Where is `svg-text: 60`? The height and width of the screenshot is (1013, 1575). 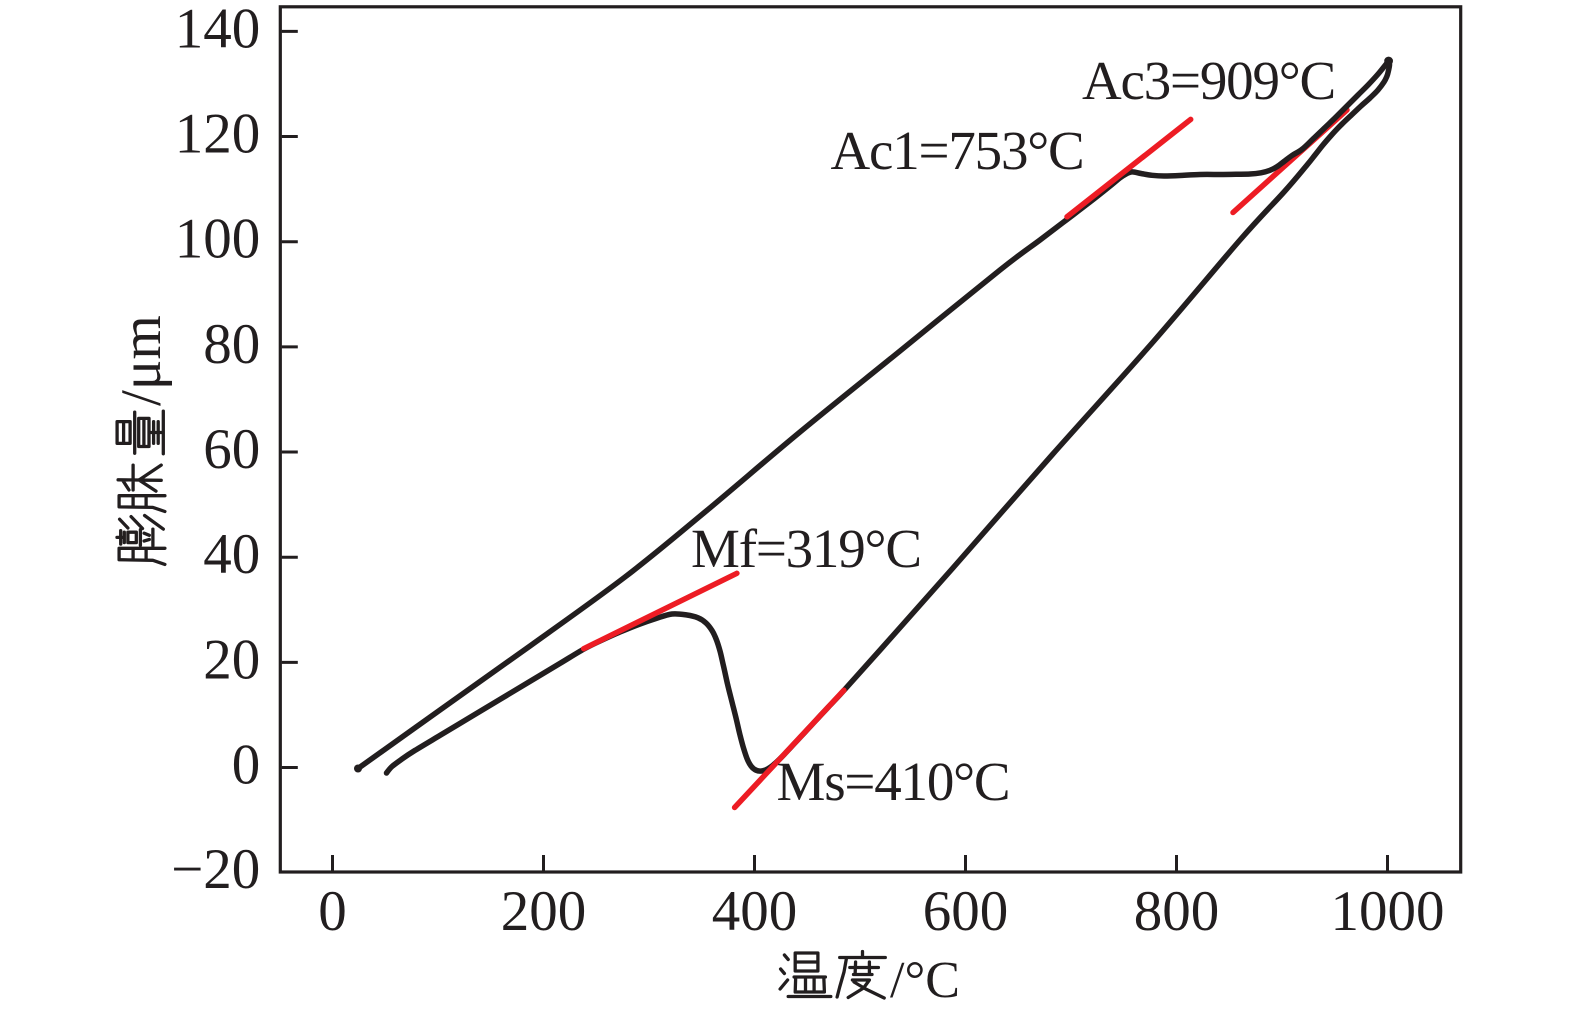
svg-text: 60 is located at coordinates (231, 449).